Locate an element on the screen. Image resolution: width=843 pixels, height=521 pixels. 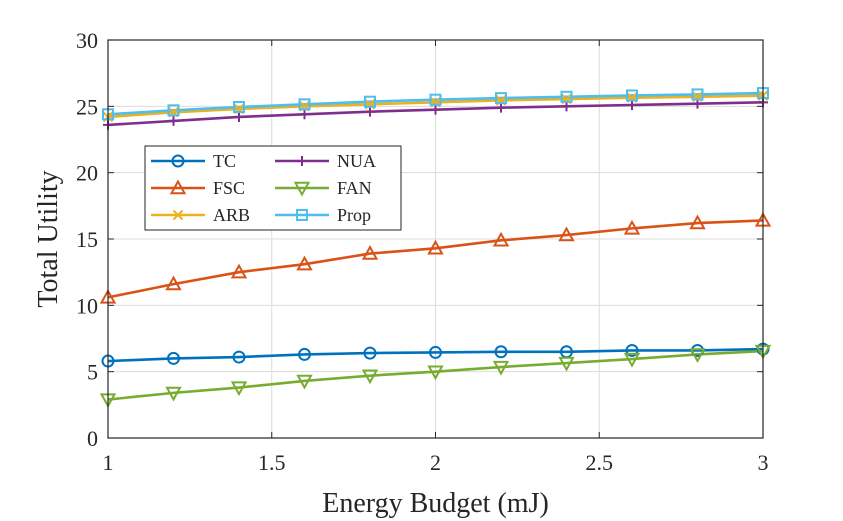
x-tick-label: 1.5 is located at coordinates (272, 462).